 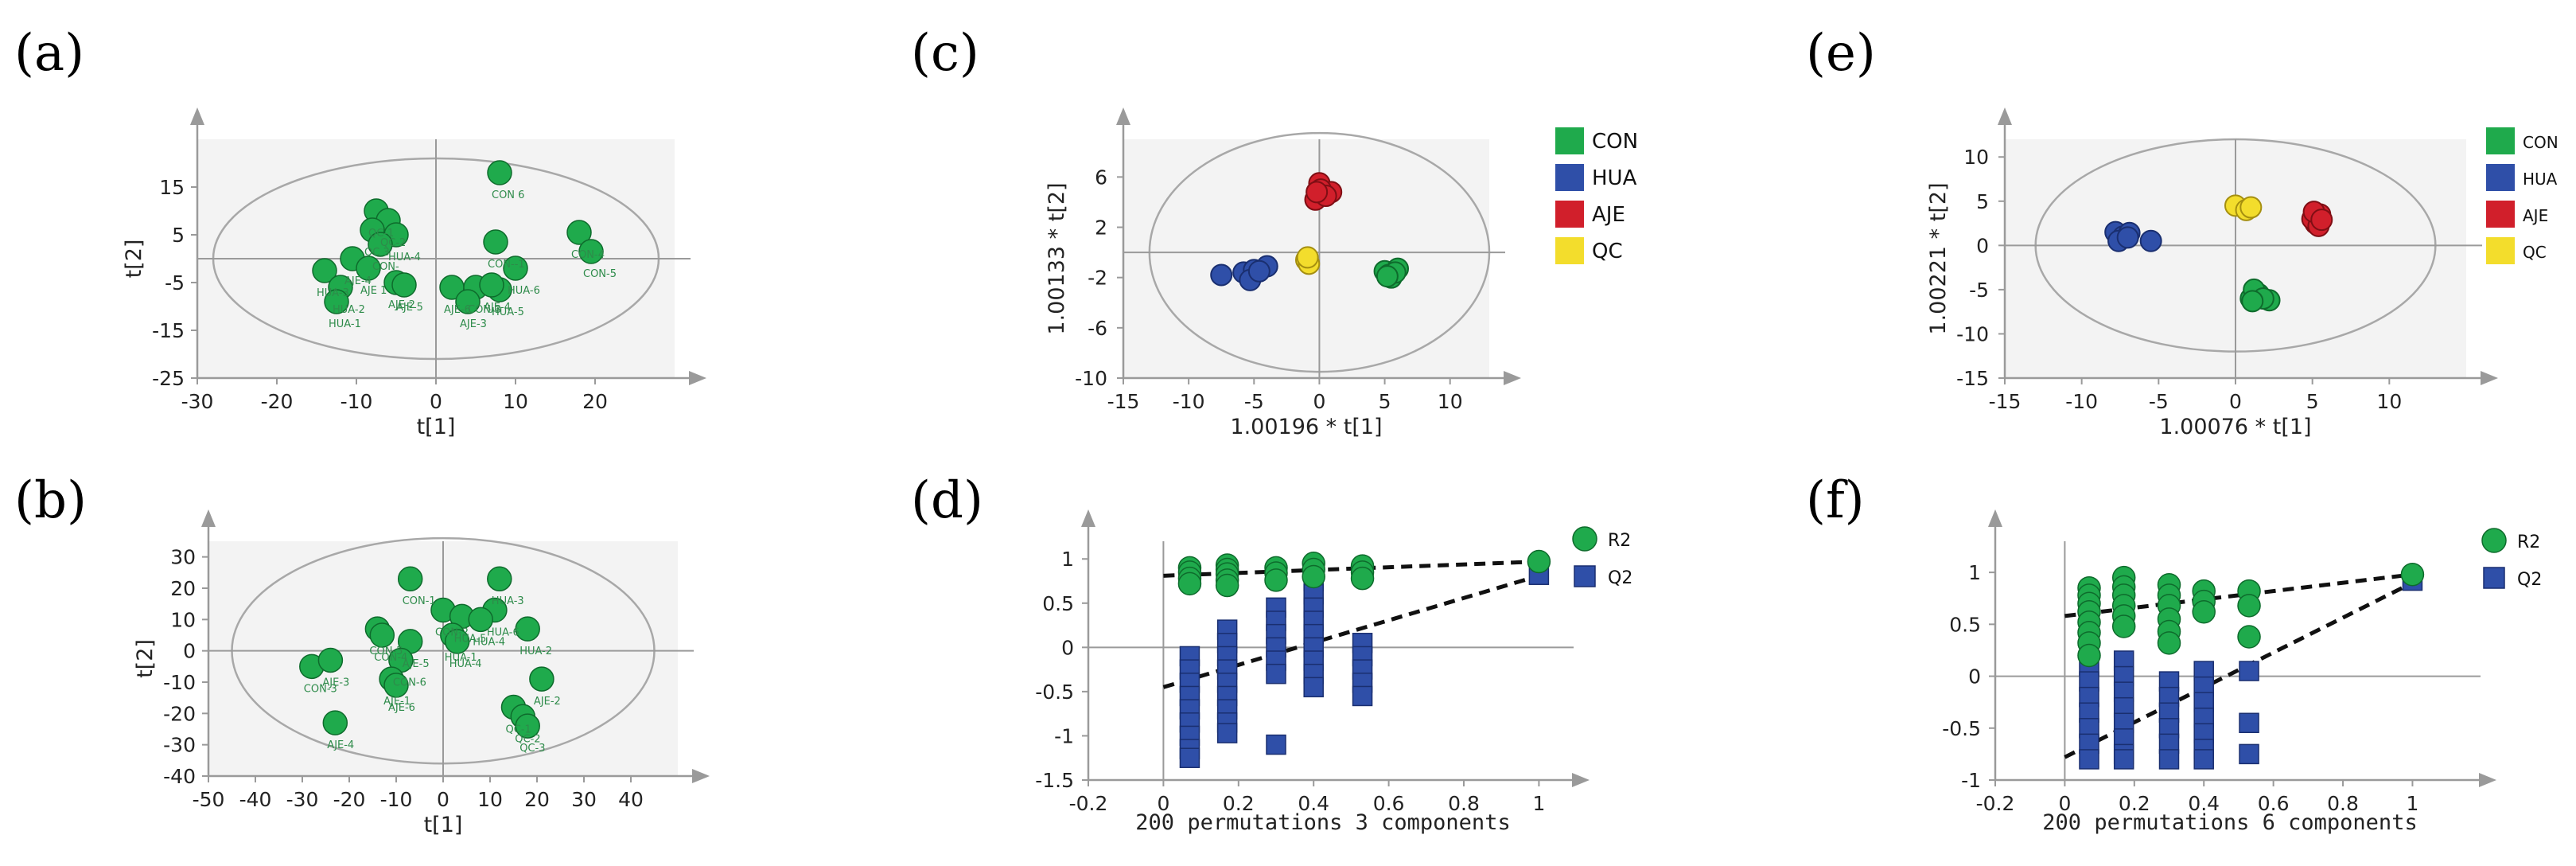 I want to click on point-label: HUA-1, so click(x=345, y=324).